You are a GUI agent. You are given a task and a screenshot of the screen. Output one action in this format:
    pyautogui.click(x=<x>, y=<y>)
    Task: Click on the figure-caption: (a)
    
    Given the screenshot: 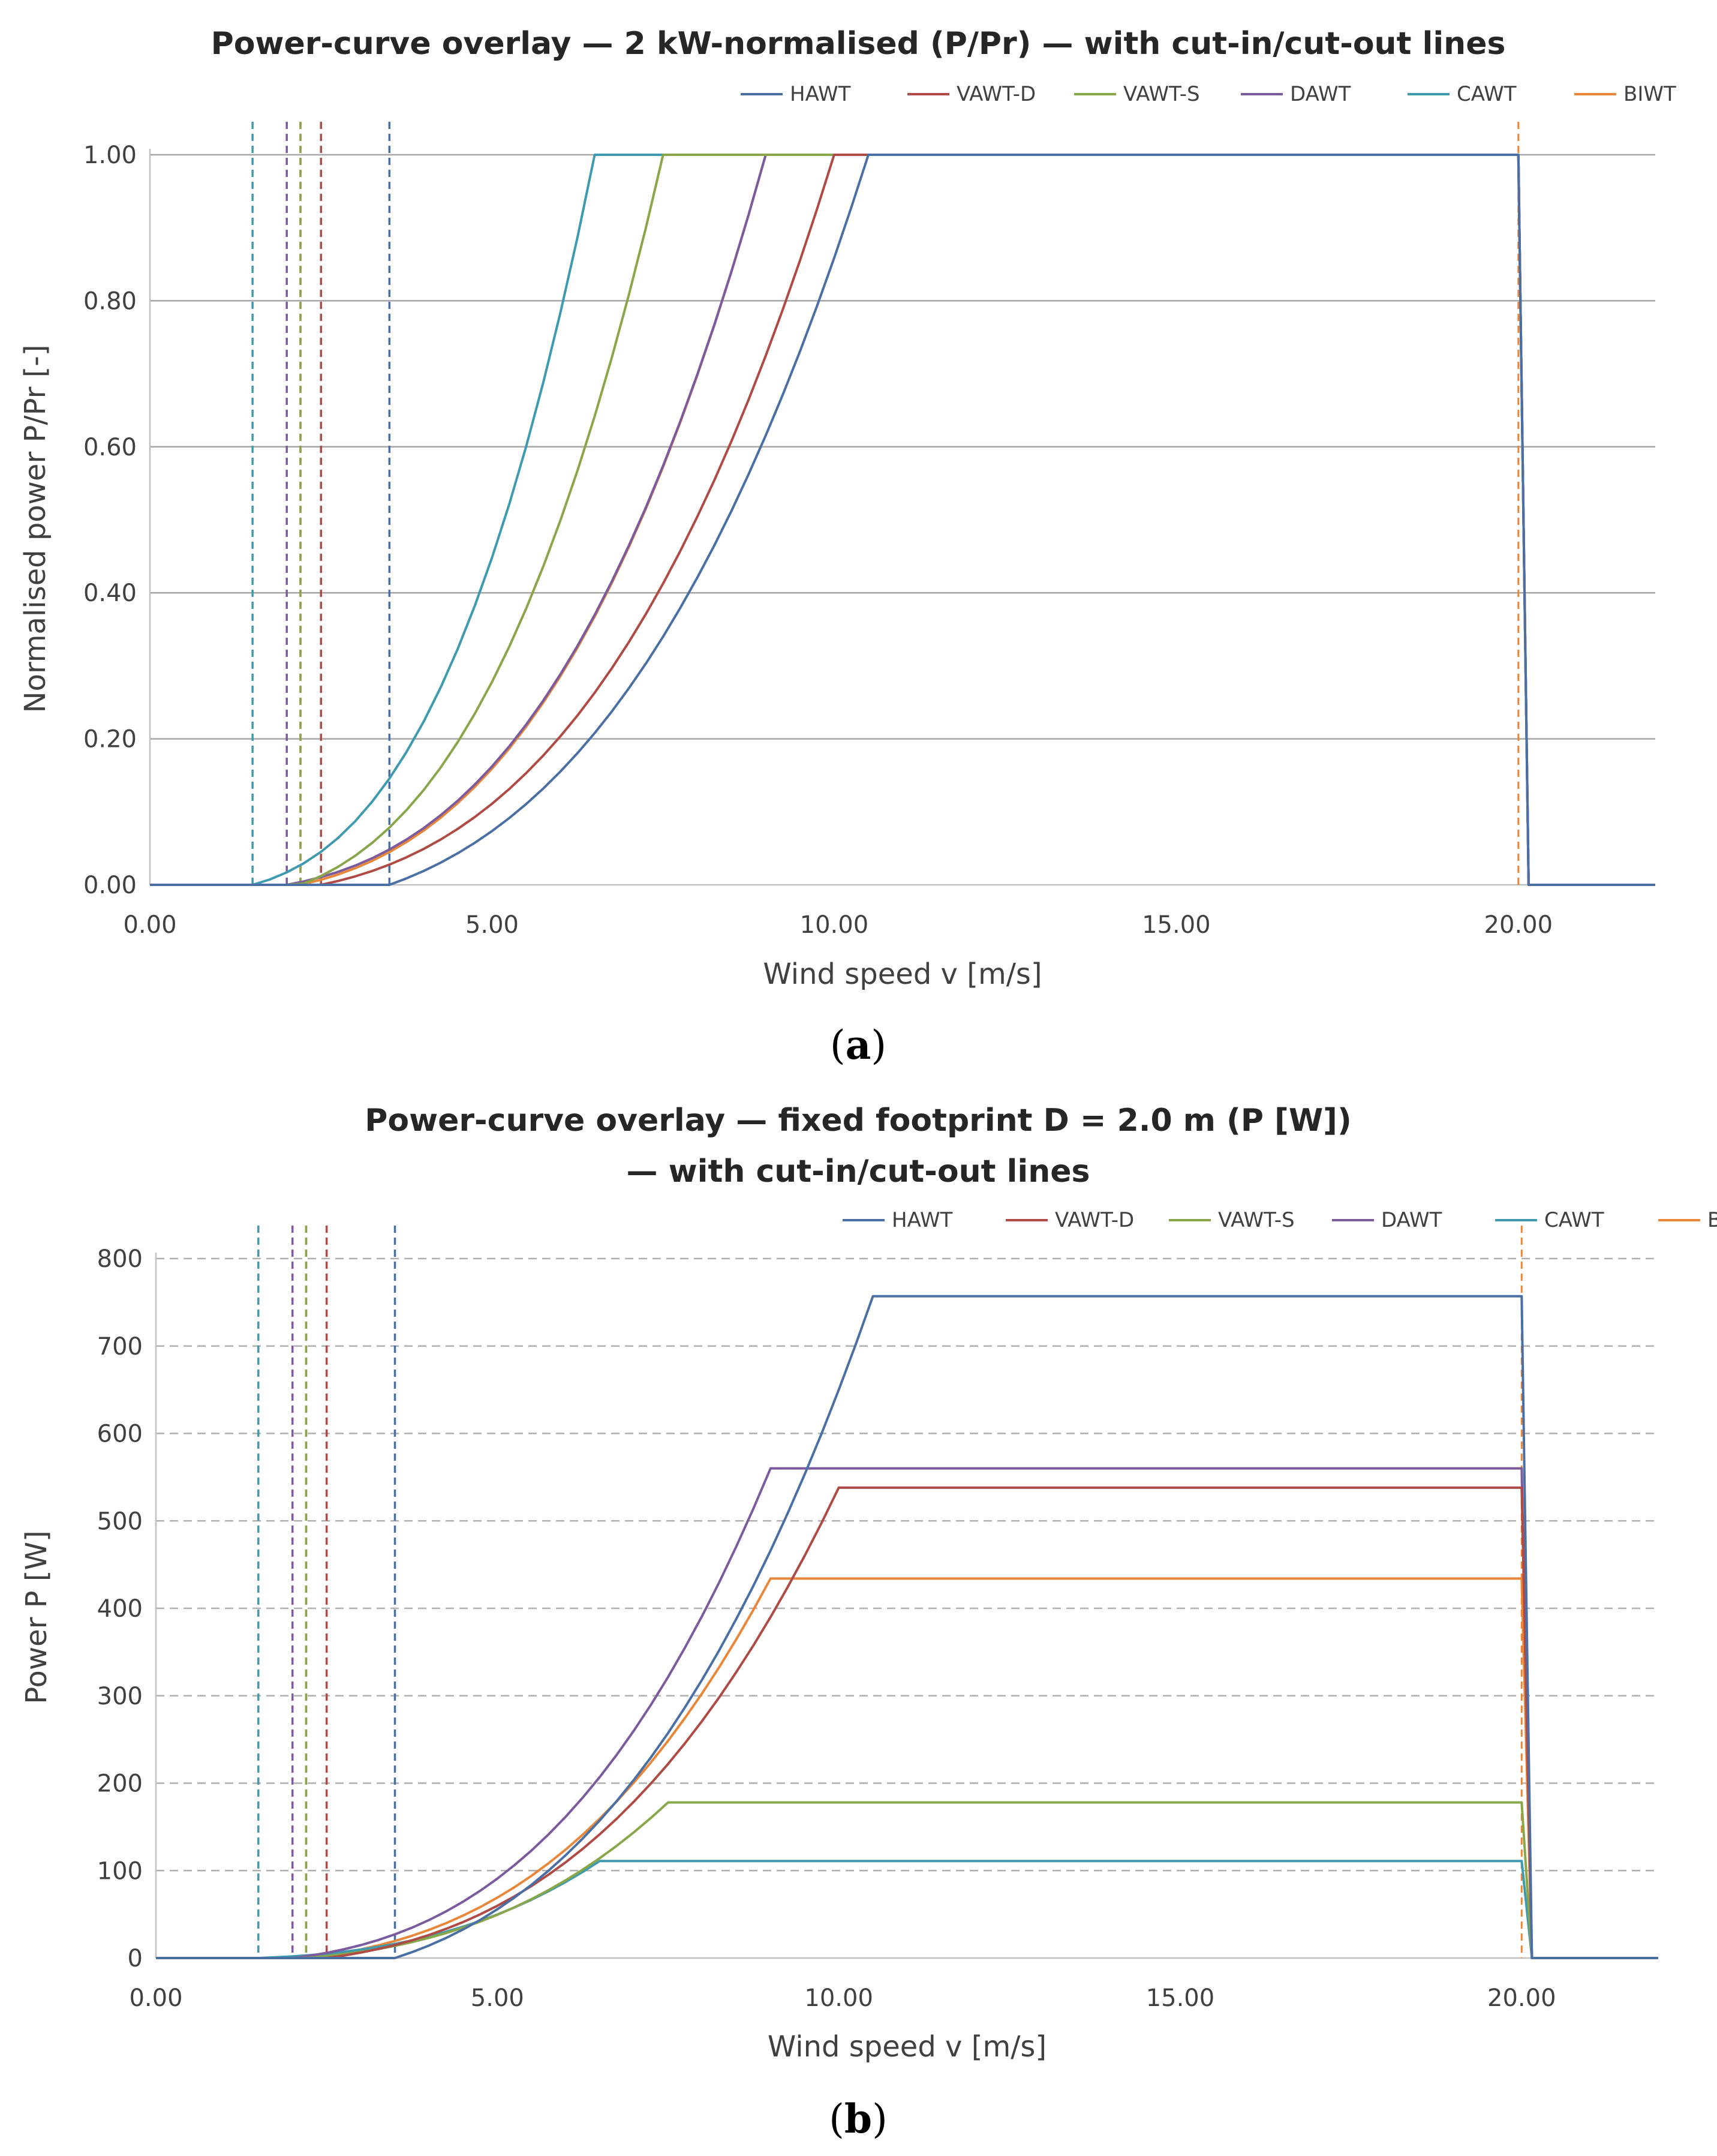 What is the action you would take?
    pyautogui.click(x=858, y=1045)
    